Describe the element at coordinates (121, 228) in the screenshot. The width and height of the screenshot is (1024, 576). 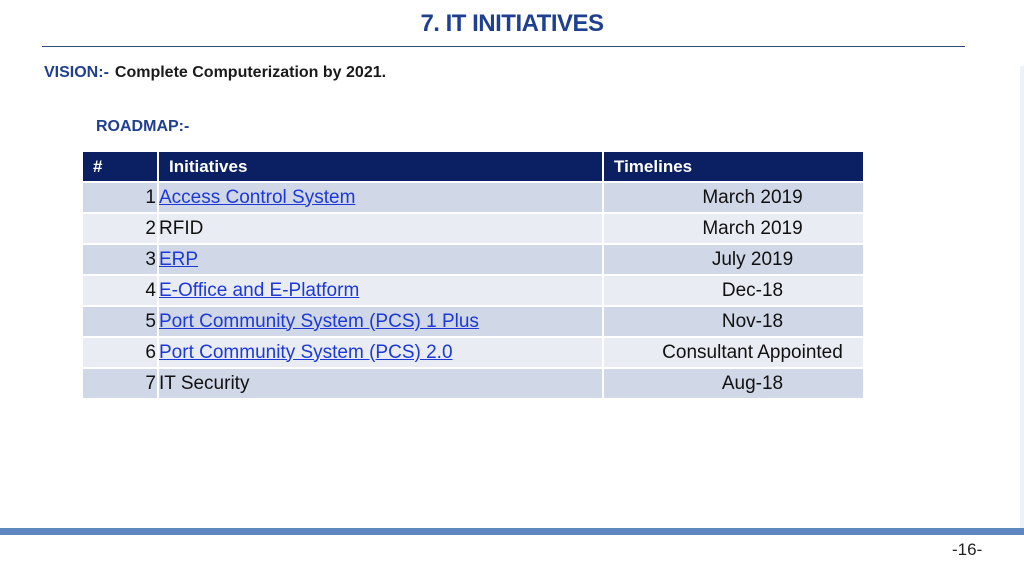
I see `row-number: 2` at that location.